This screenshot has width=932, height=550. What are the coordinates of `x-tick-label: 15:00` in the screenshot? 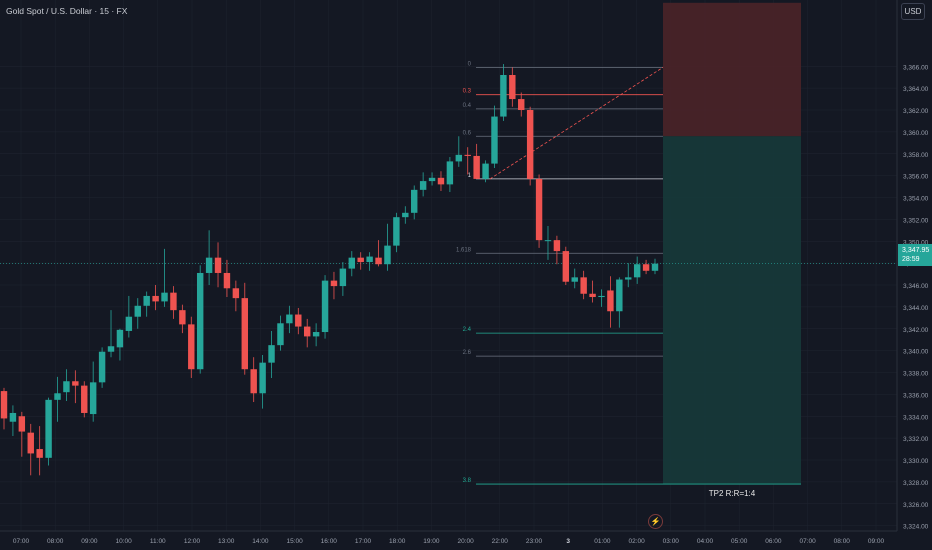 It's located at (294, 541).